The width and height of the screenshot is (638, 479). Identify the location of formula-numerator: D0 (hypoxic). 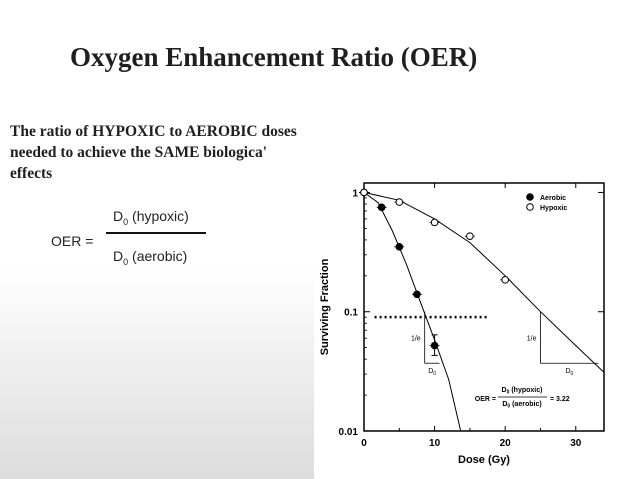
(151, 217).